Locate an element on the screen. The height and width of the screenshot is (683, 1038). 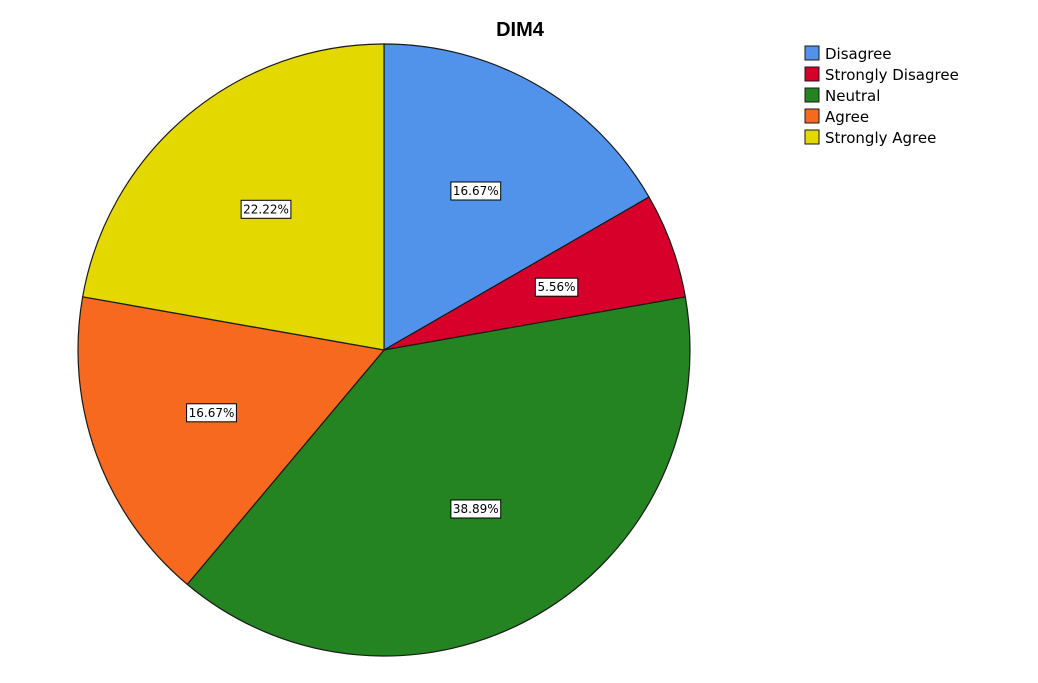
legend-item: Neutral is located at coordinates (842, 96).